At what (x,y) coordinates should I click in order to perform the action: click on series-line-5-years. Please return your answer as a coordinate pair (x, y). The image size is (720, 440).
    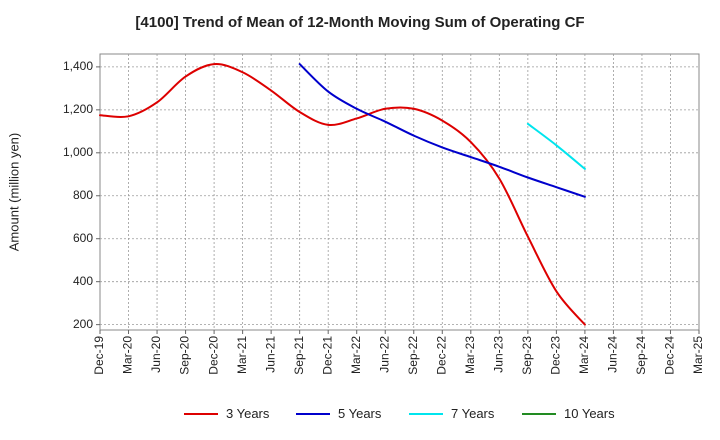
    Looking at the image, I should click on (442, 130).